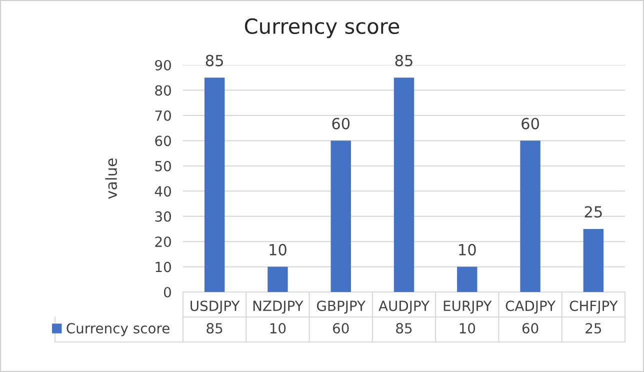  I want to click on y-tick-label: 80, so click(163, 90).